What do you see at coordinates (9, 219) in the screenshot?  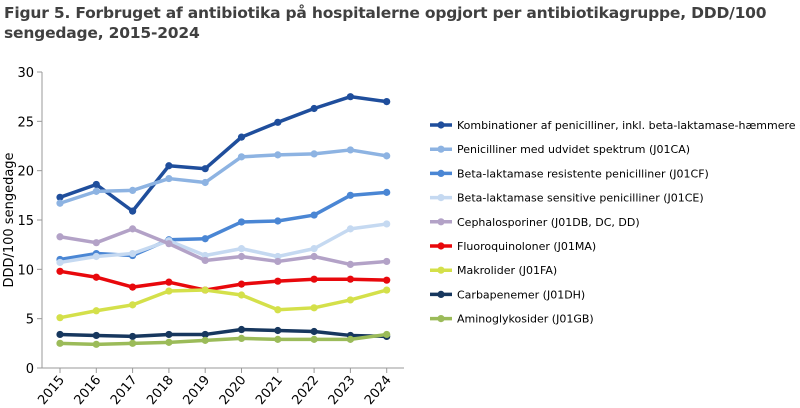 I see `y-axis-label: DDD/100 sengedage` at bounding box center [9, 219].